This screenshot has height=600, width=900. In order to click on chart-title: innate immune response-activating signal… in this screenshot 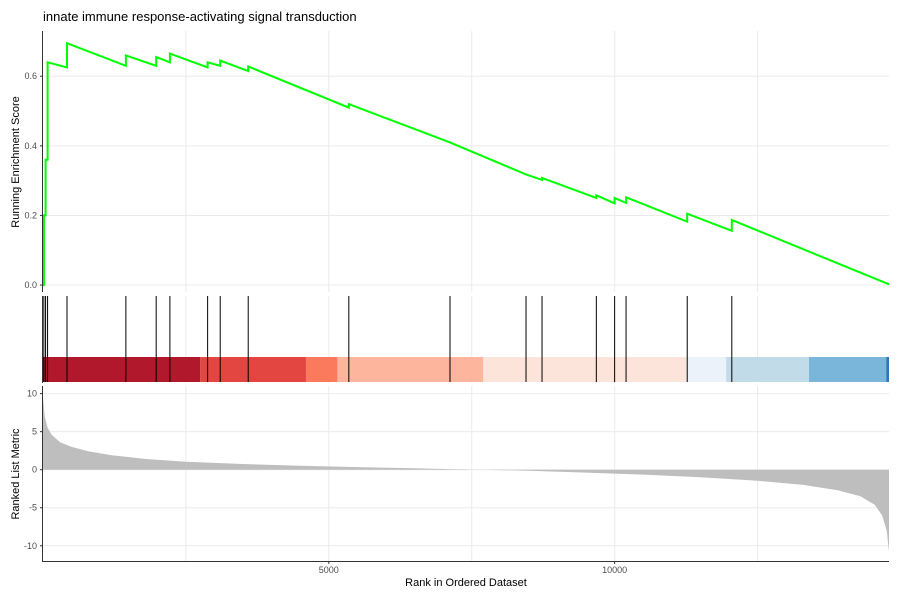, I will do `click(200, 16)`.